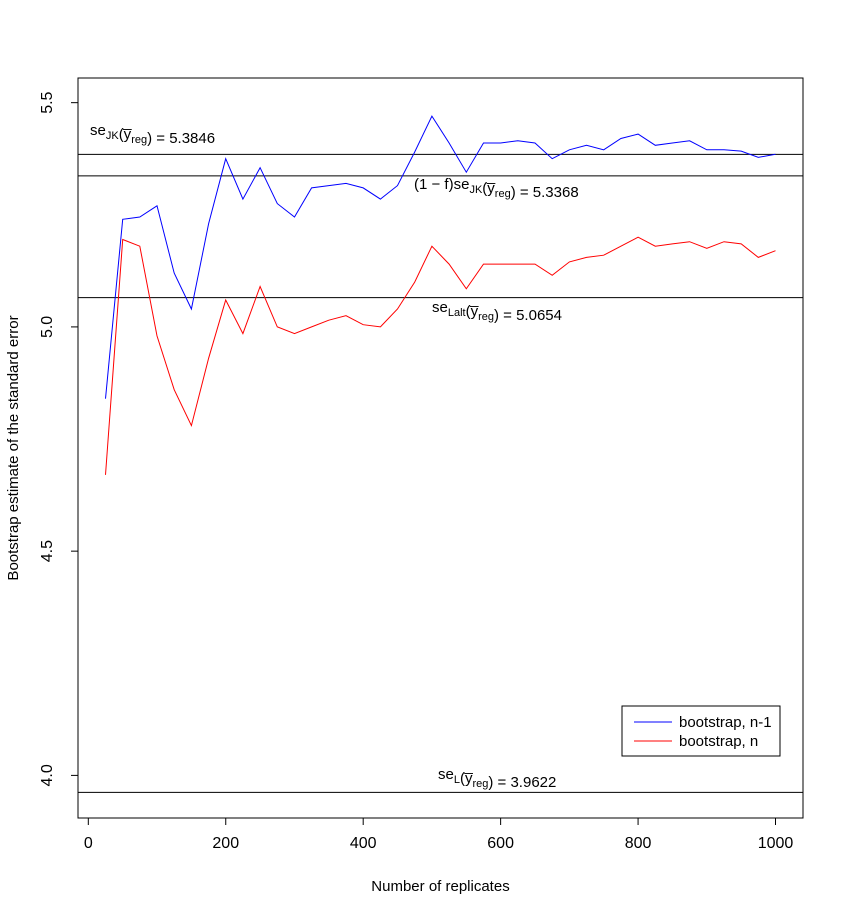 The height and width of the screenshot is (916, 844). I want to click on reference-label-2: seLalt(y̅reg) = 5.0654, so click(497, 311).